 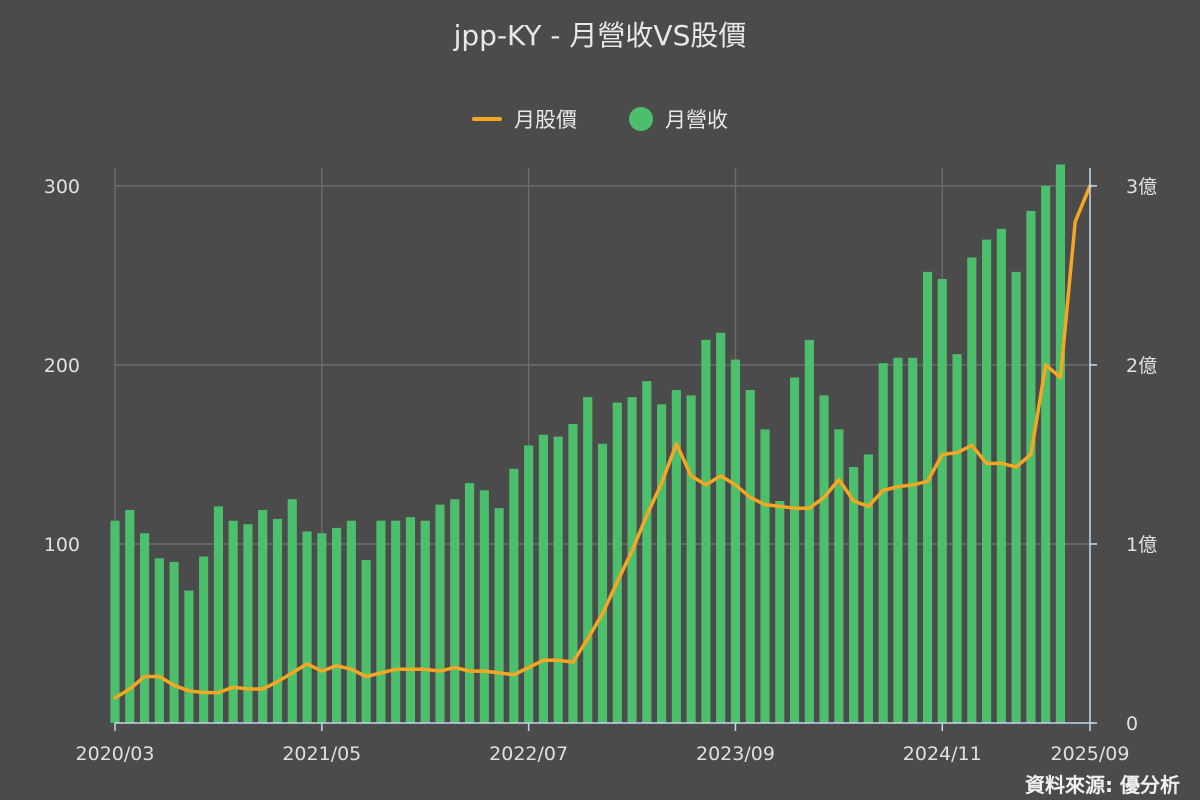 I want to click on x-tick: 2024/11, so click(x=942, y=754).